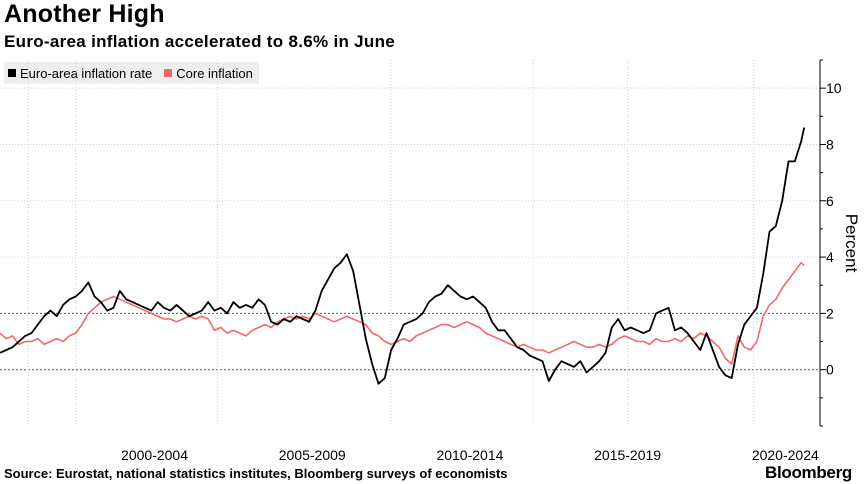 The image size is (864, 484). Describe the element at coordinates (154, 455) in the screenshot. I see `x-tick-label-0: 2000-2004` at that location.